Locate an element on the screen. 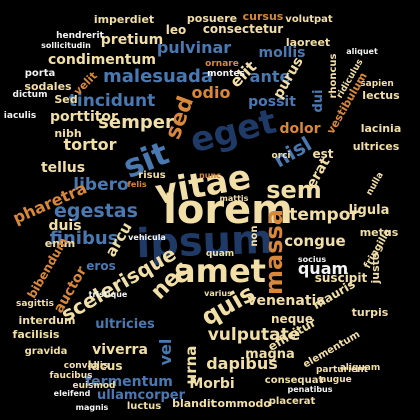 This screenshot has width=420, height=420. word: ipsum is located at coordinates (205, 242).